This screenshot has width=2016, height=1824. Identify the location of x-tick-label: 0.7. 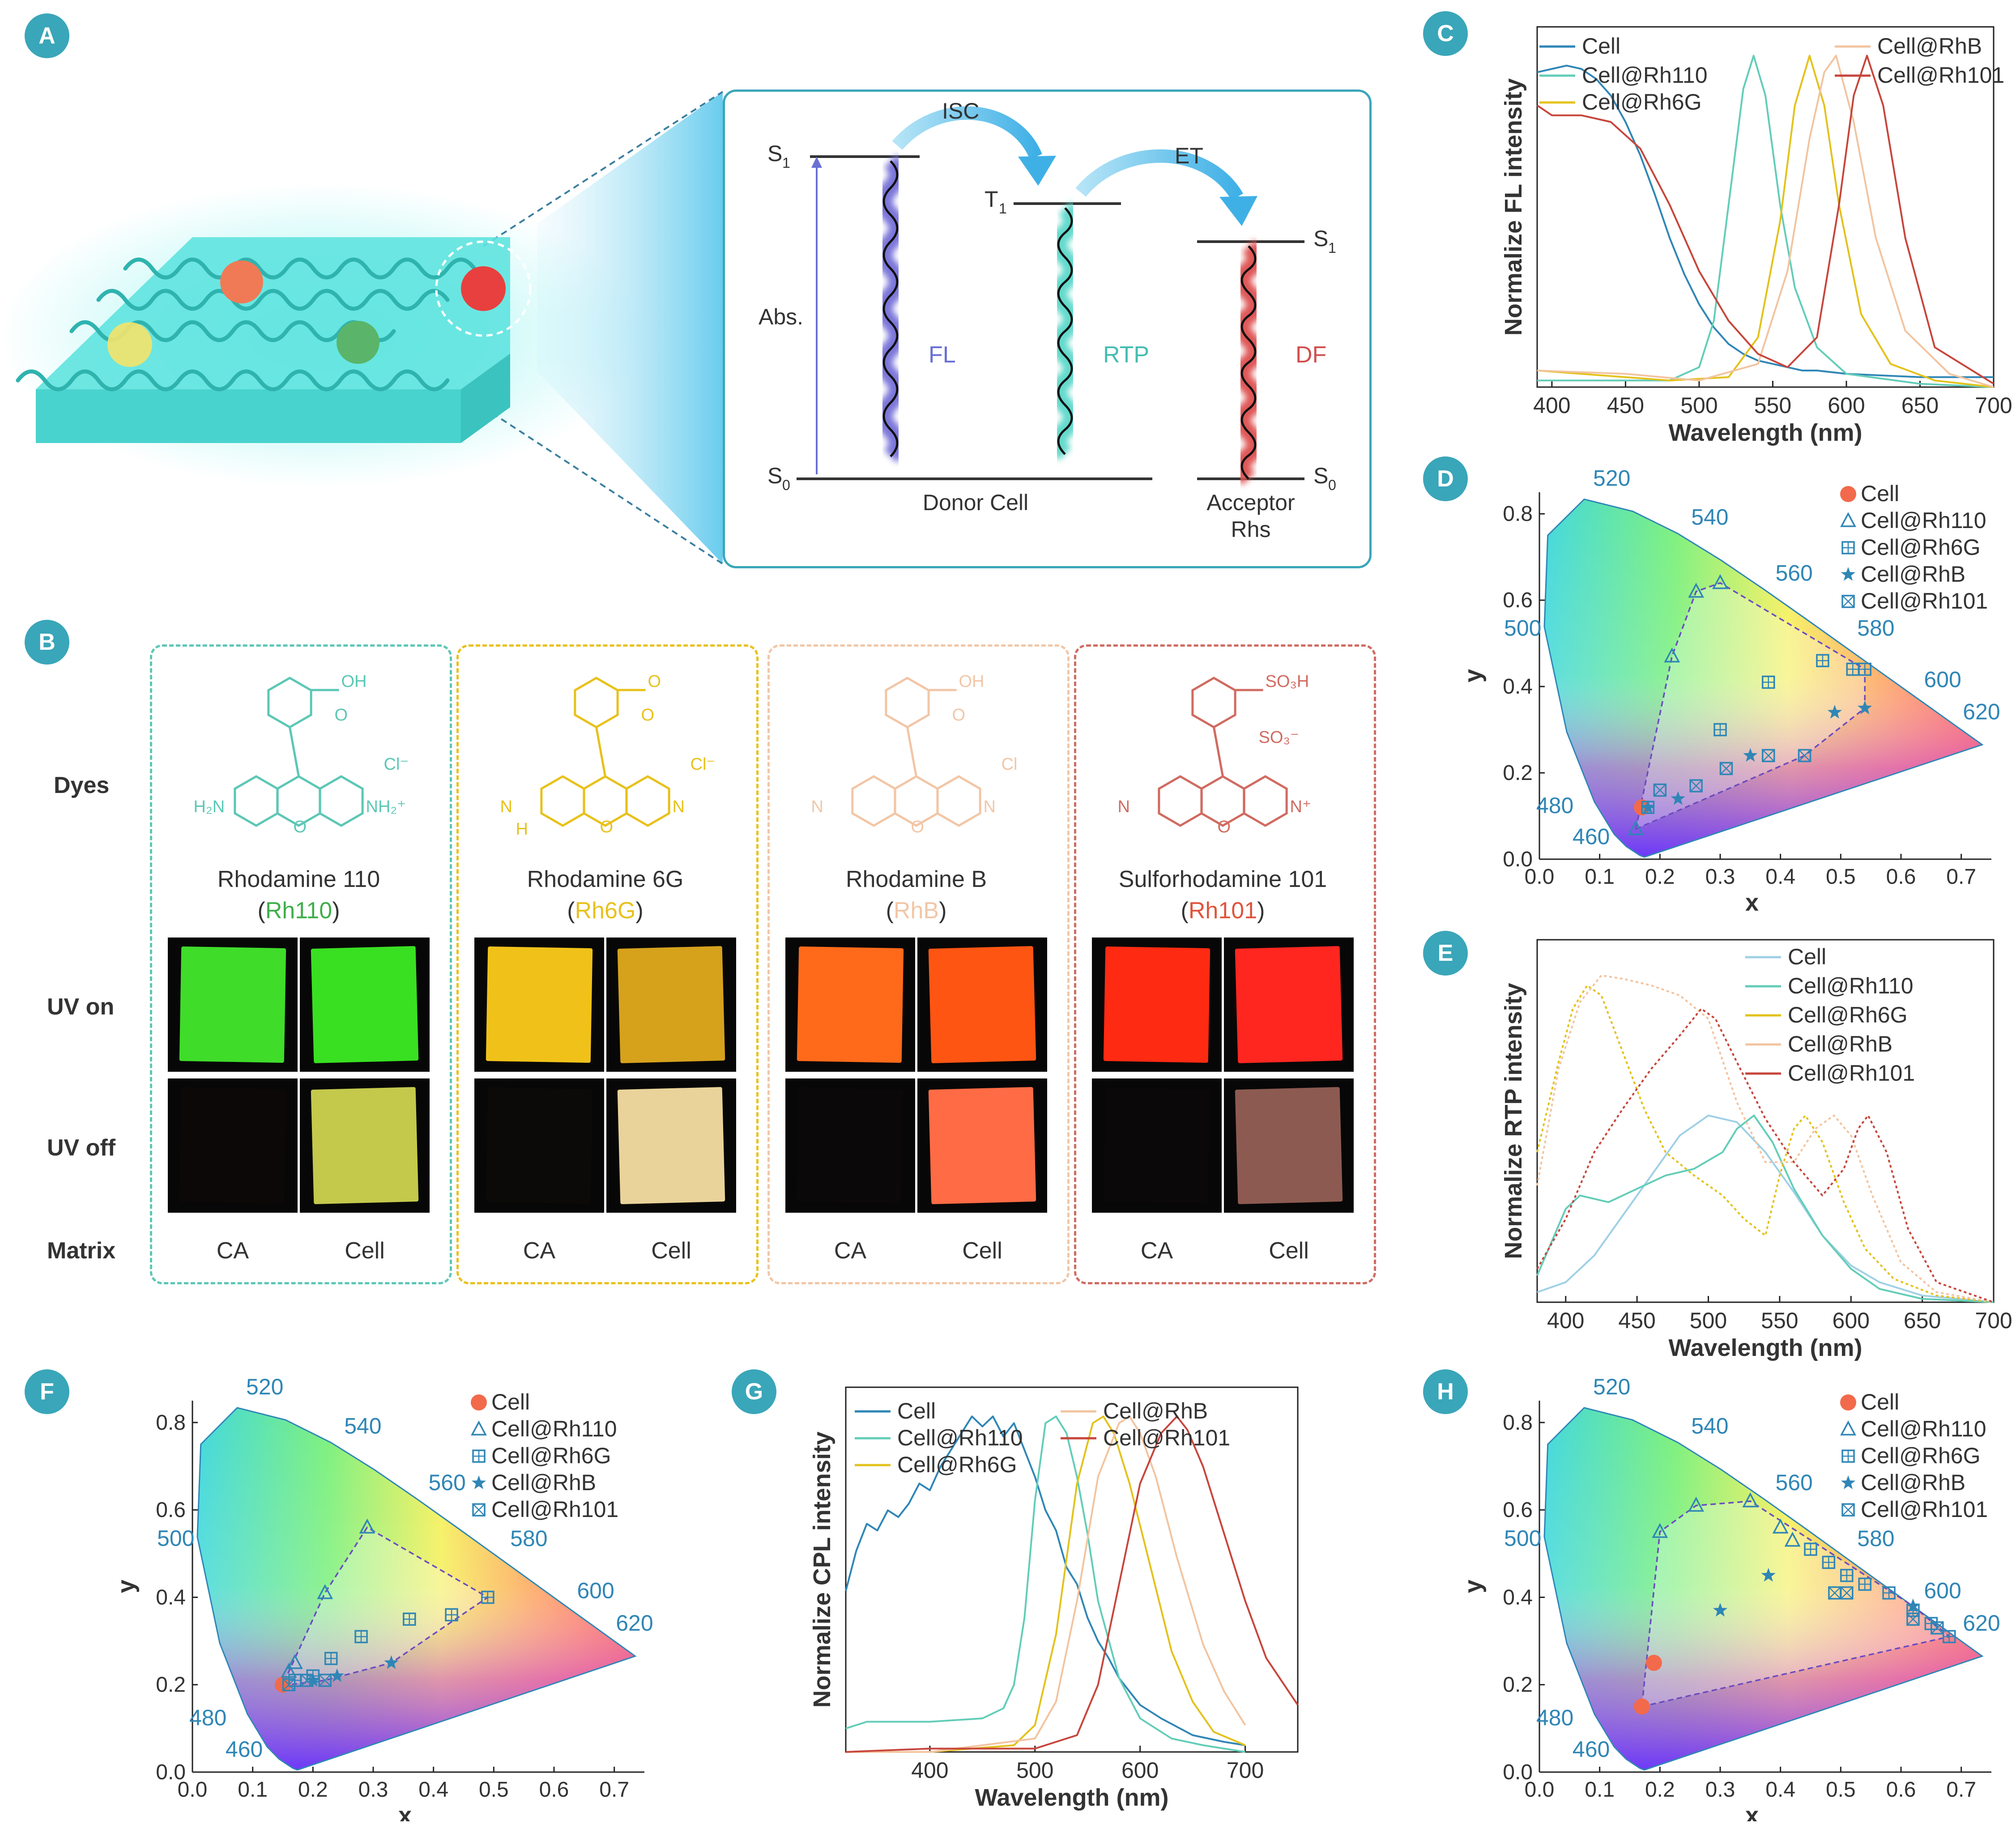
(1961, 1790).